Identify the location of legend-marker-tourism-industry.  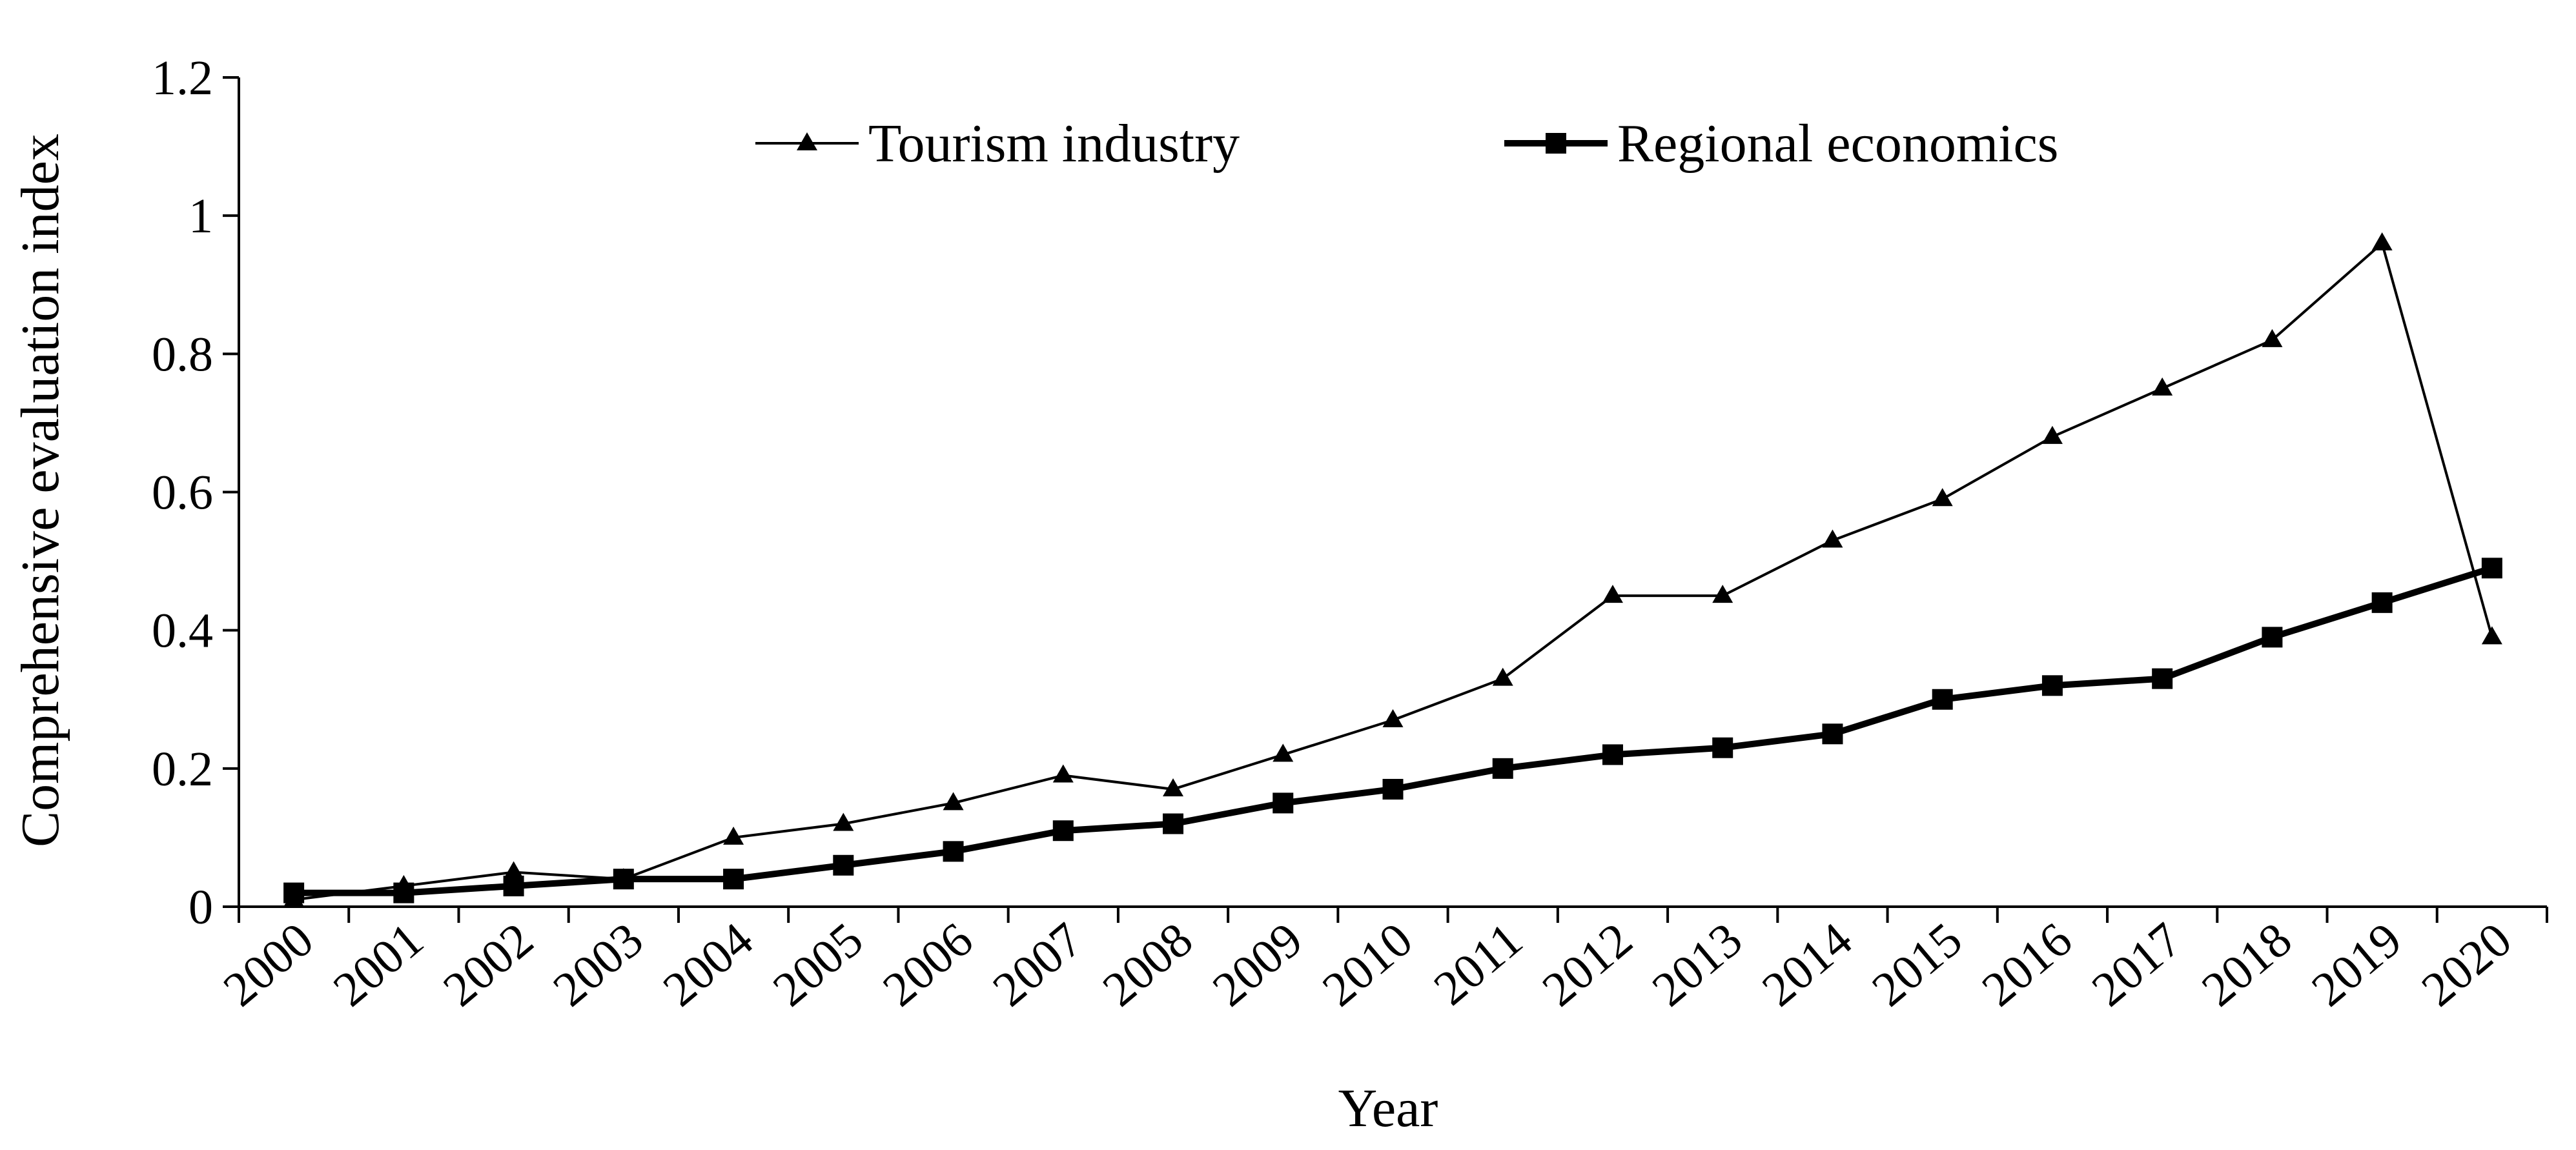
(807, 141).